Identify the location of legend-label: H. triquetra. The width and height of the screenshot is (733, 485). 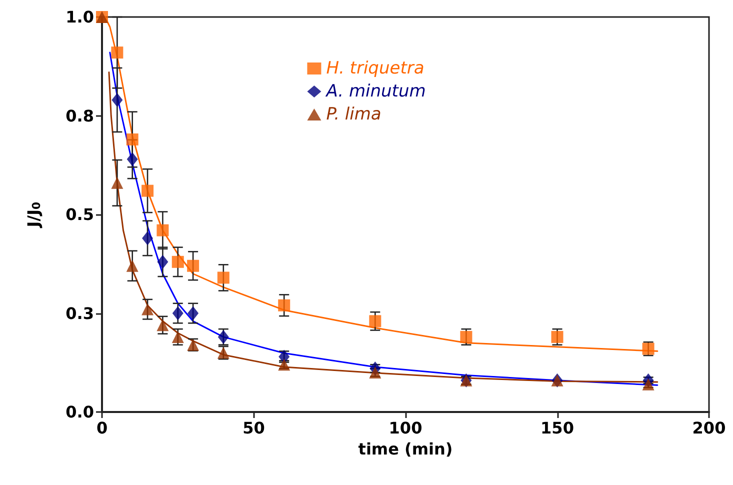
(375, 68).